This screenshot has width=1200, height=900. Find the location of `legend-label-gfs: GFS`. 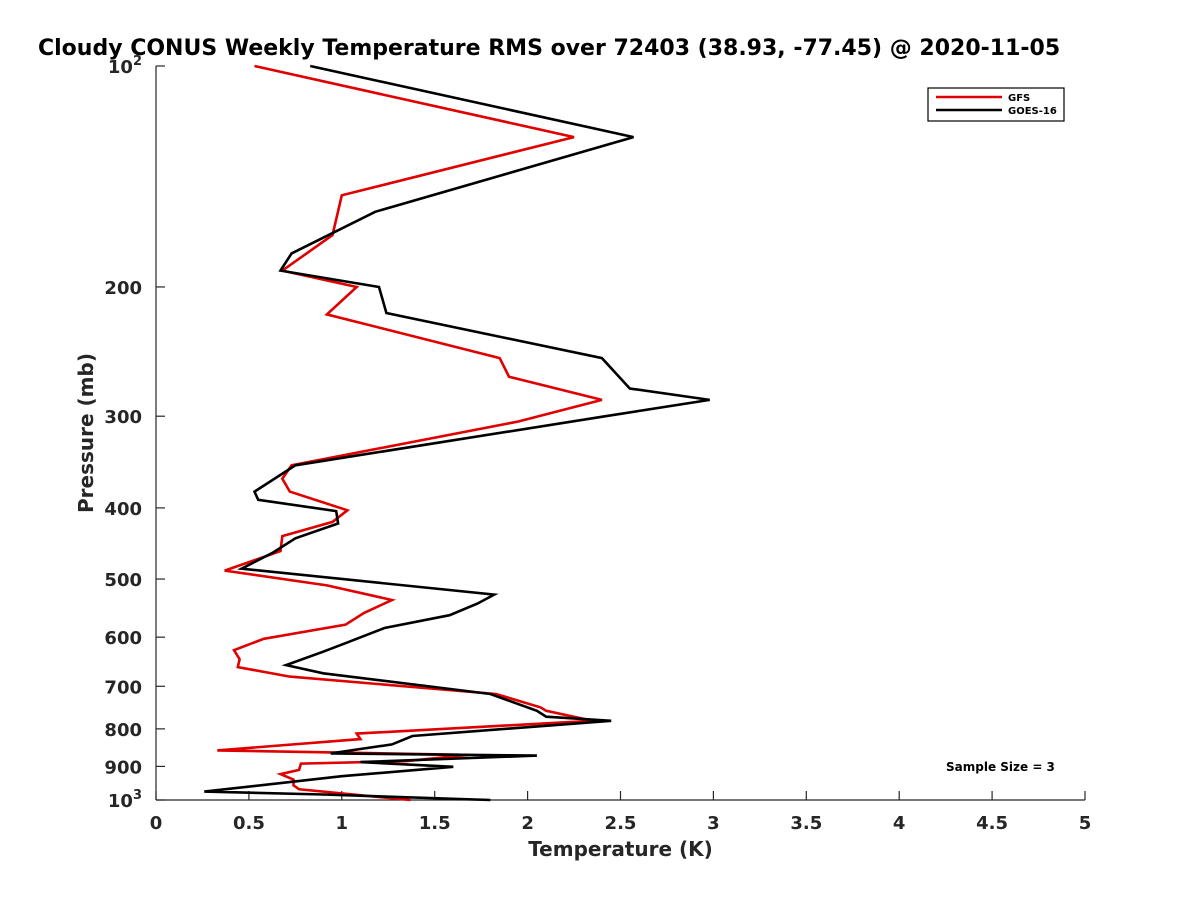

legend-label-gfs: GFS is located at coordinates (1019, 98).